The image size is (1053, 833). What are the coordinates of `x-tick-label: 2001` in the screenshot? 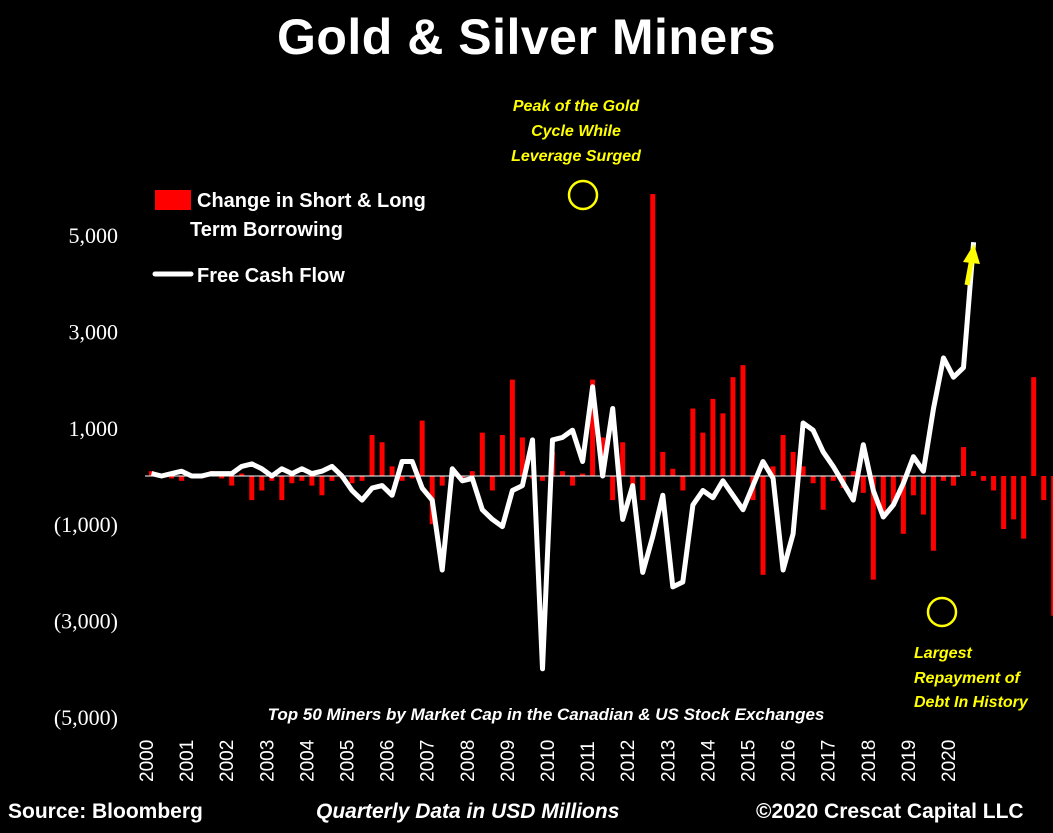 It's located at (187, 761).